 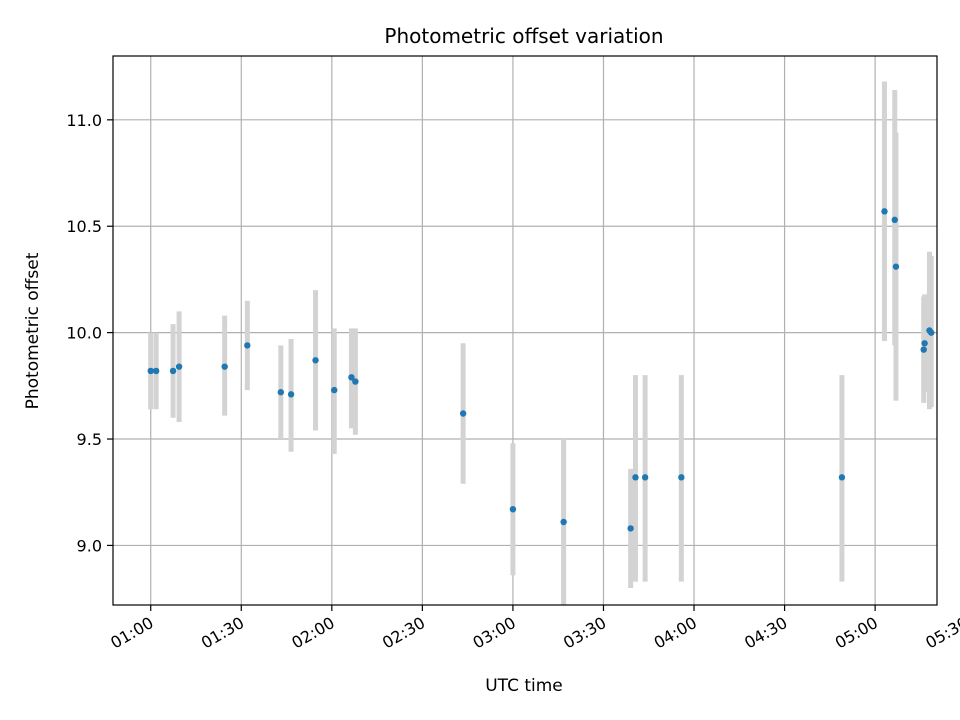 What do you see at coordinates (89, 545) in the screenshot?
I see `y-tick-label: 9.0` at bounding box center [89, 545].